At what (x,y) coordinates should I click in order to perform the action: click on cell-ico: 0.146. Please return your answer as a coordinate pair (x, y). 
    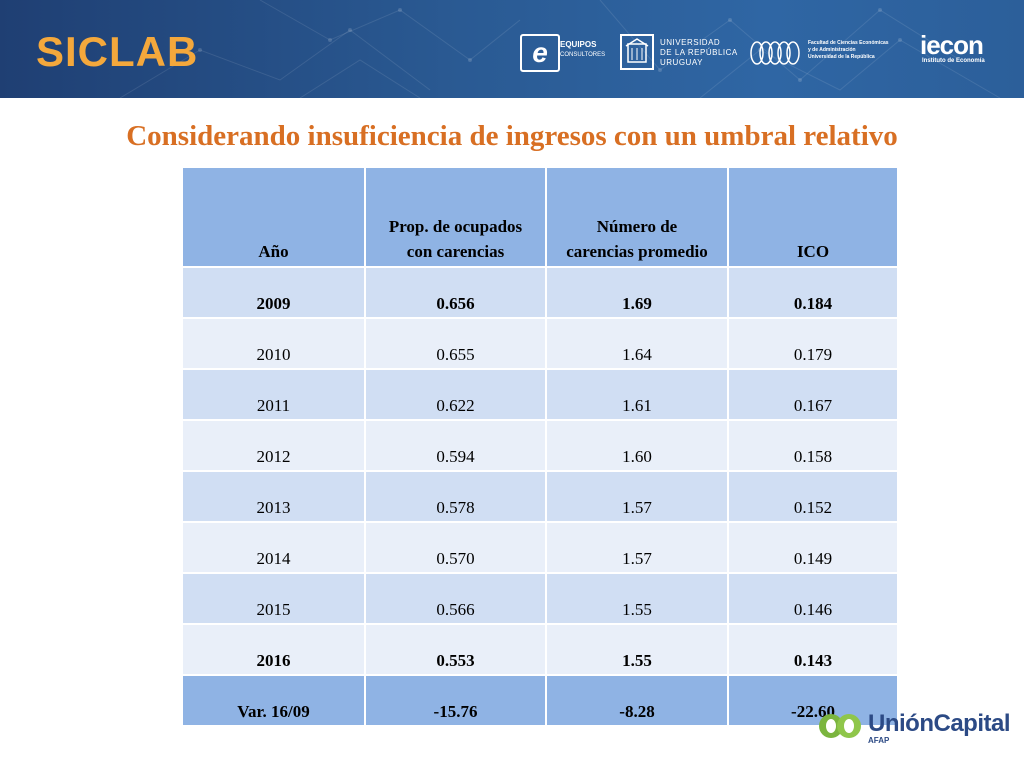
    Looking at the image, I should click on (813, 598).